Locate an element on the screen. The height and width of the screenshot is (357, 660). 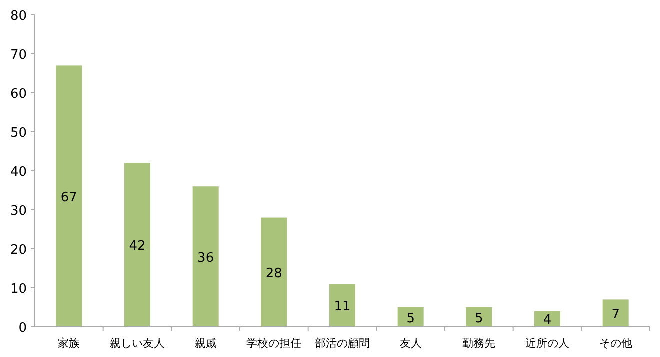
y-tick-label: 80 is located at coordinates (18, 16).